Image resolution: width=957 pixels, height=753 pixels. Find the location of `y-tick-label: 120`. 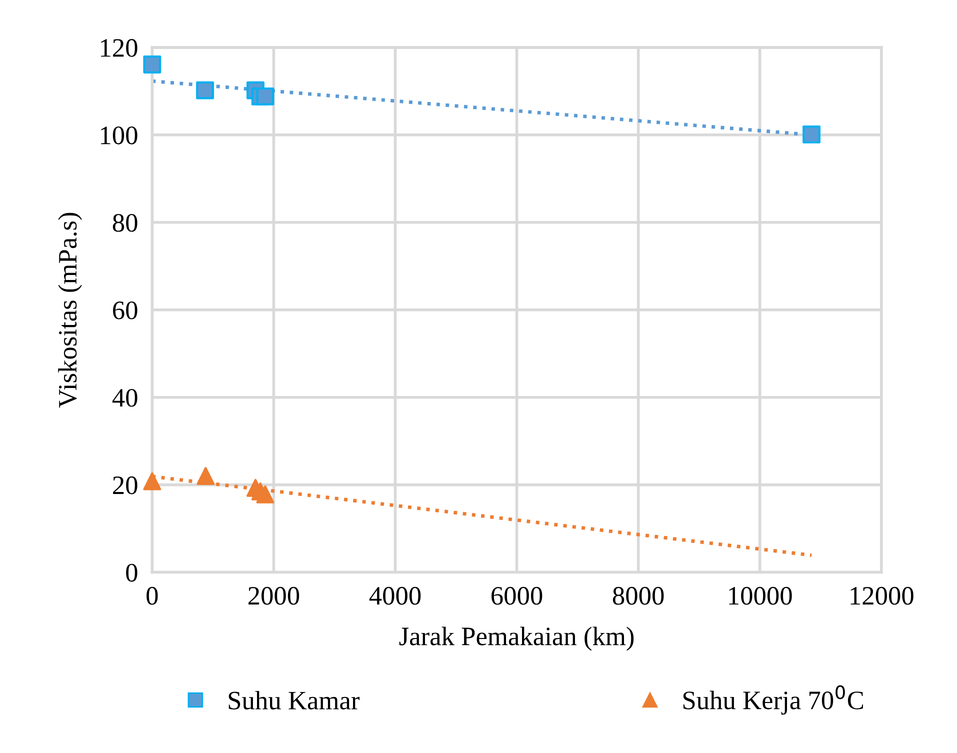

y-tick-label: 120 is located at coordinates (119, 48).